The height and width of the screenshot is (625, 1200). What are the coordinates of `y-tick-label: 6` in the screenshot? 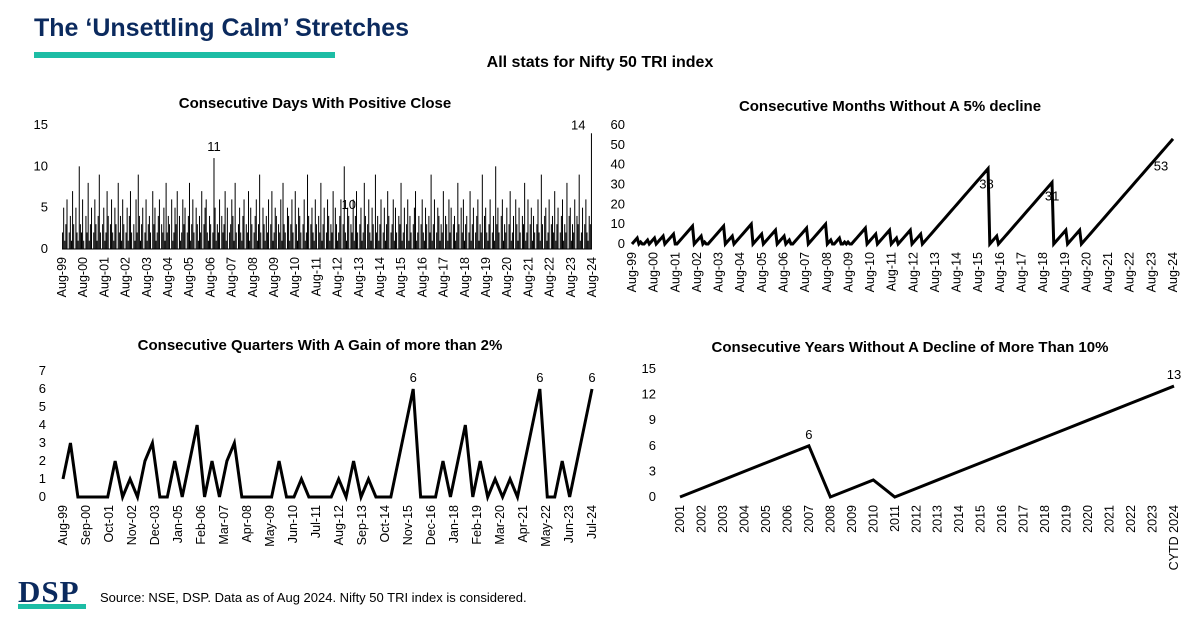 It's located at (652, 445).